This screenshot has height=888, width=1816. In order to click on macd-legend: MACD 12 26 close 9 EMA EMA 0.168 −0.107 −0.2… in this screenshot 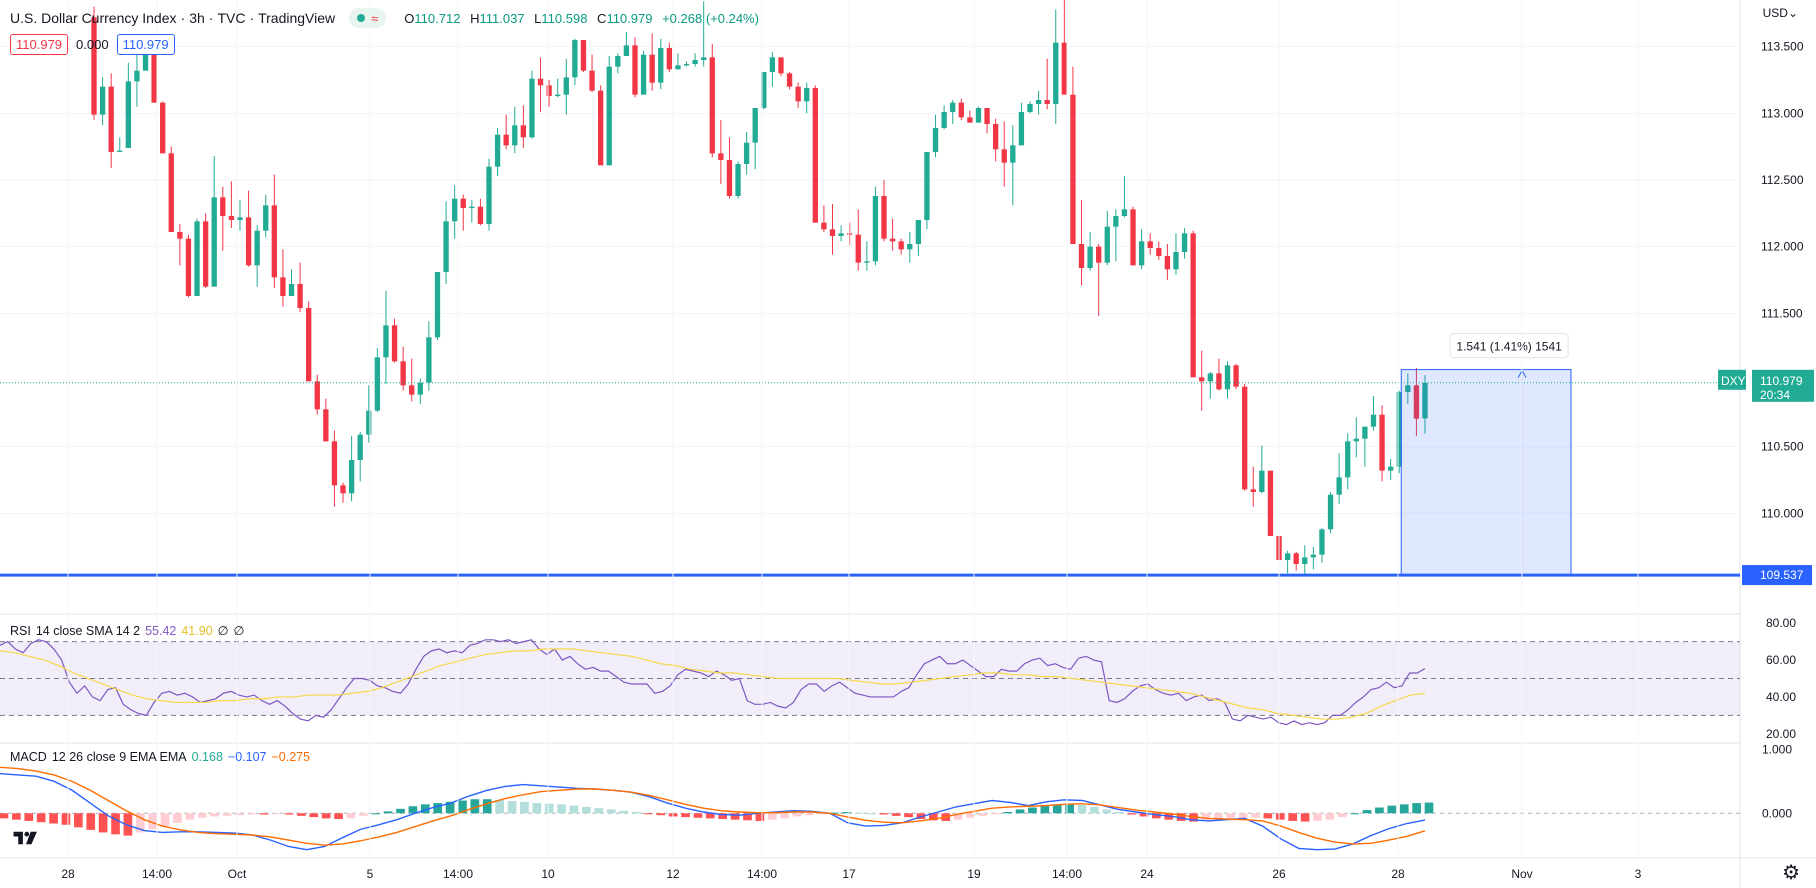, I will do `click(162, 757)`.